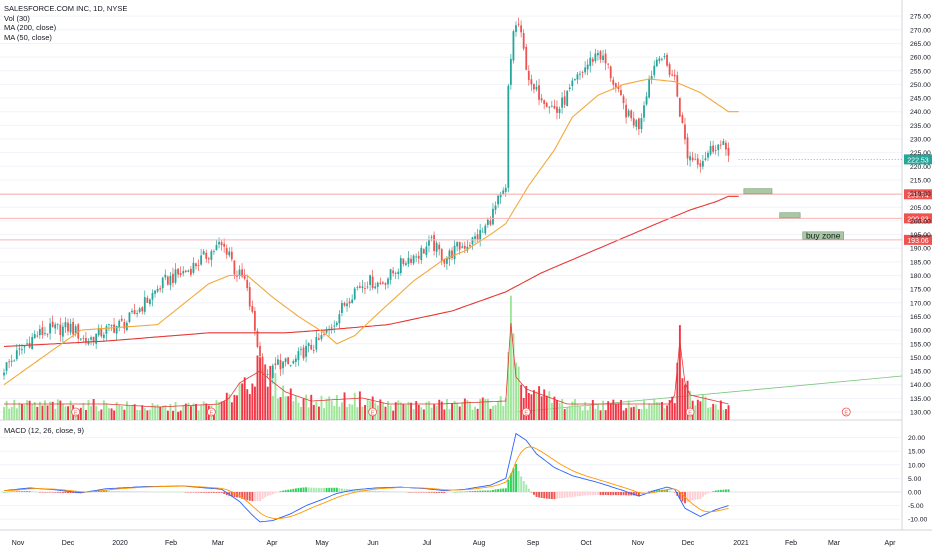 This screenshot has width=932, height=550. Describe the element at coordinates (790, 215) in the screenshot. I see `buy-zone-box` at that location.